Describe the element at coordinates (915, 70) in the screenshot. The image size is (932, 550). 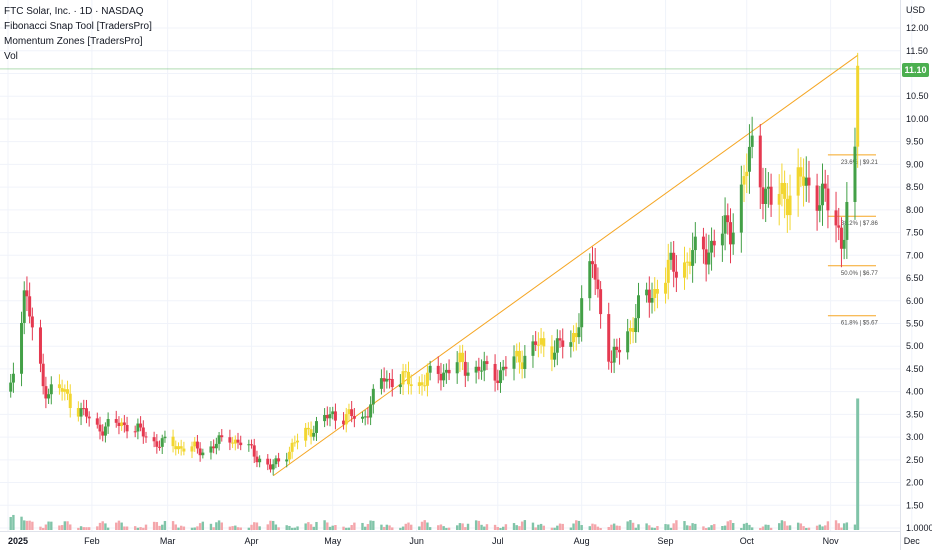
I see `last-price-badge: 11.10` at that location.